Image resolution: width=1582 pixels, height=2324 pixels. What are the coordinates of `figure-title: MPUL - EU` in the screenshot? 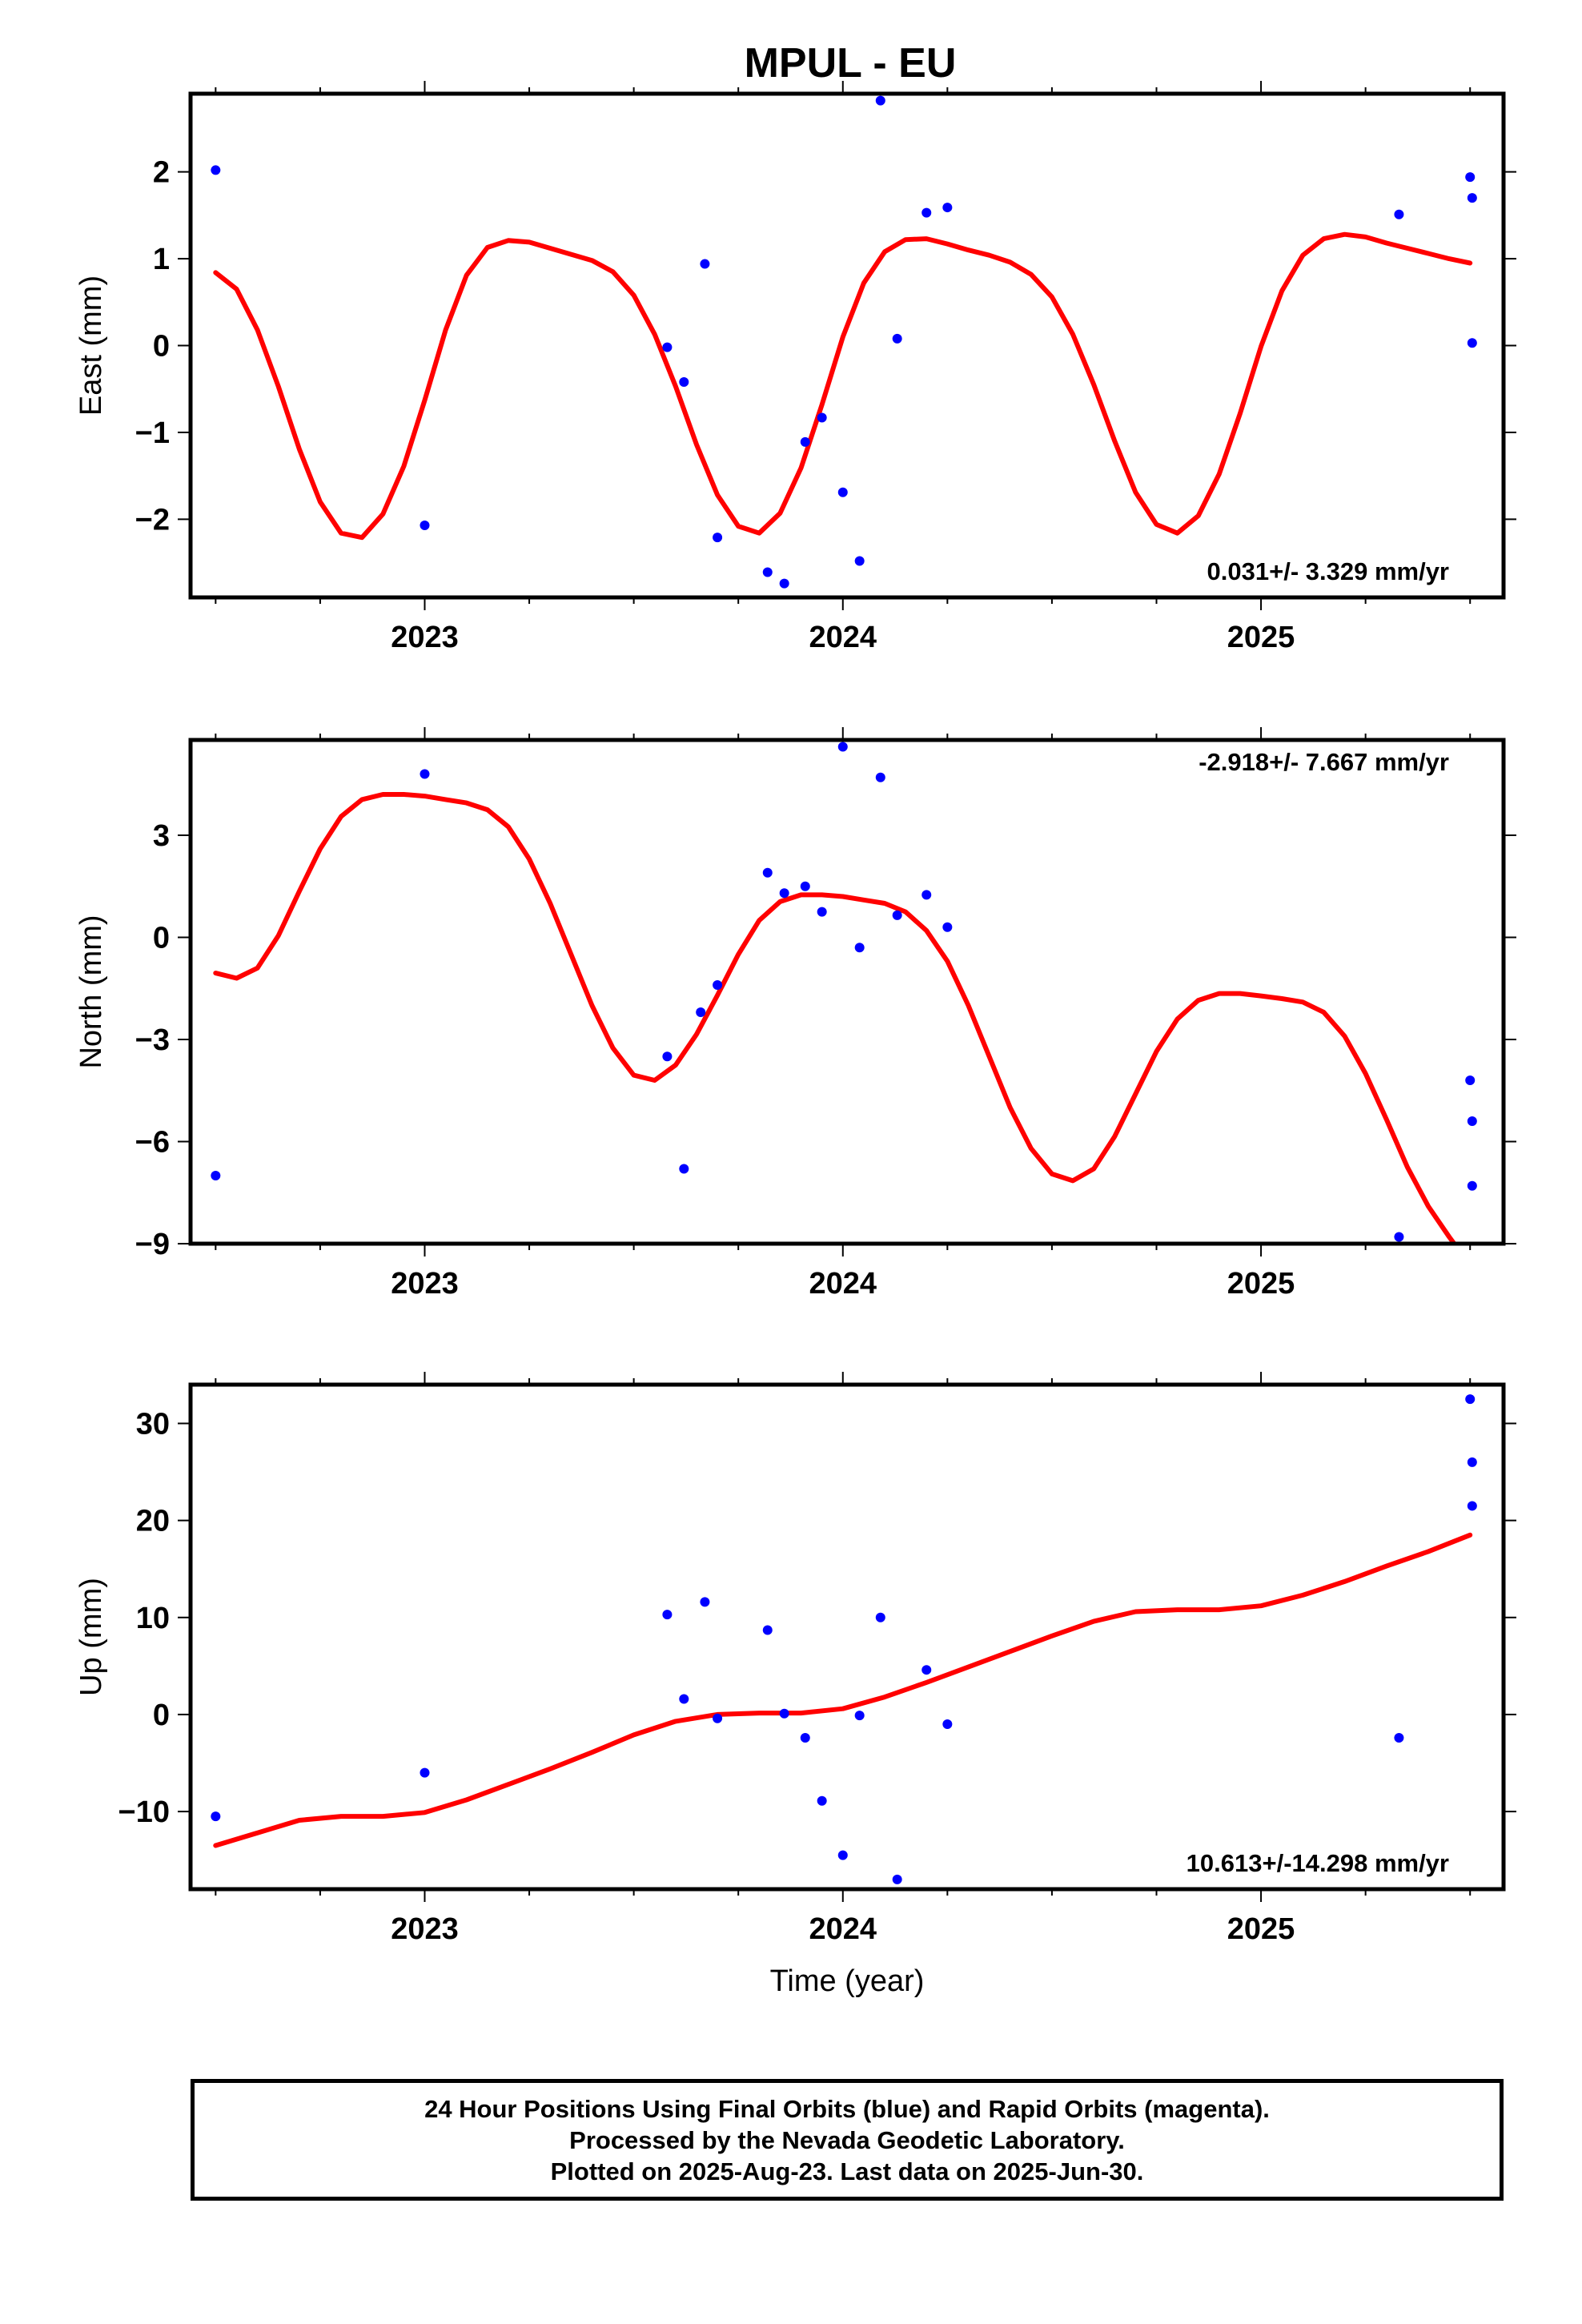 It's located at (851, 63).